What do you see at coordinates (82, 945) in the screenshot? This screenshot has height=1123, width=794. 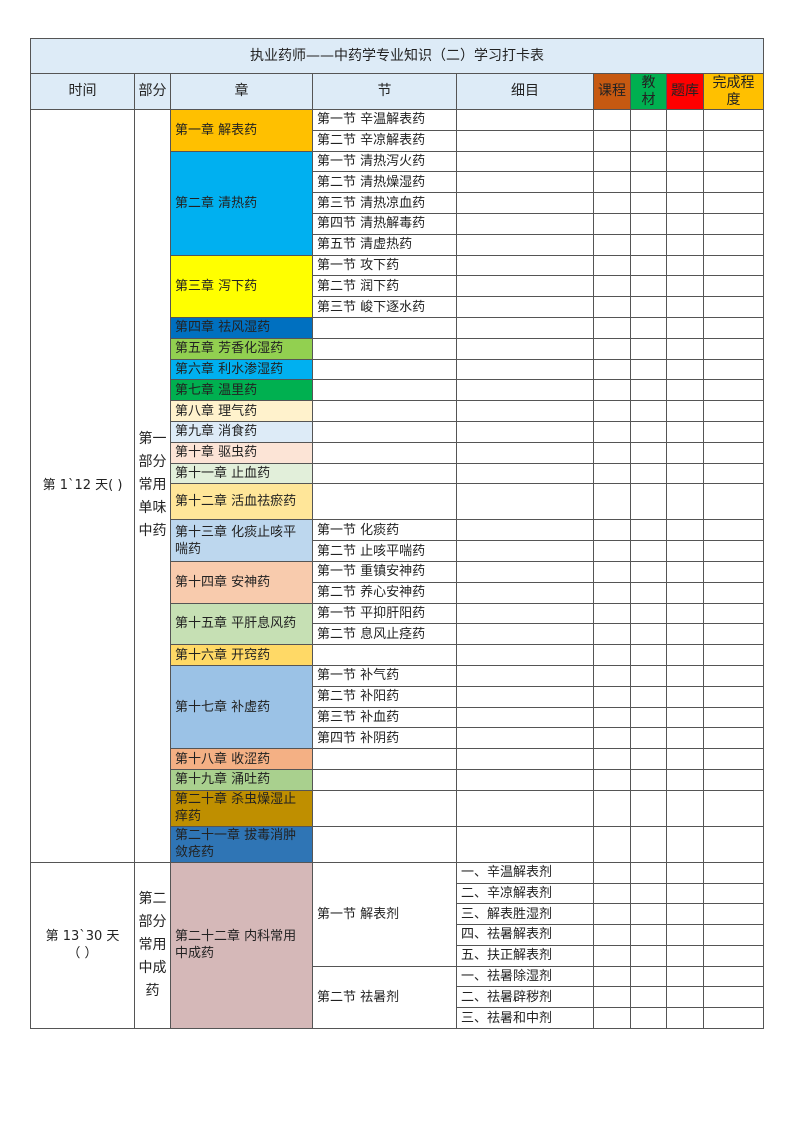 I see `time-cell: 第 13`30 天 （ ）` at bounding box center [82, 945].